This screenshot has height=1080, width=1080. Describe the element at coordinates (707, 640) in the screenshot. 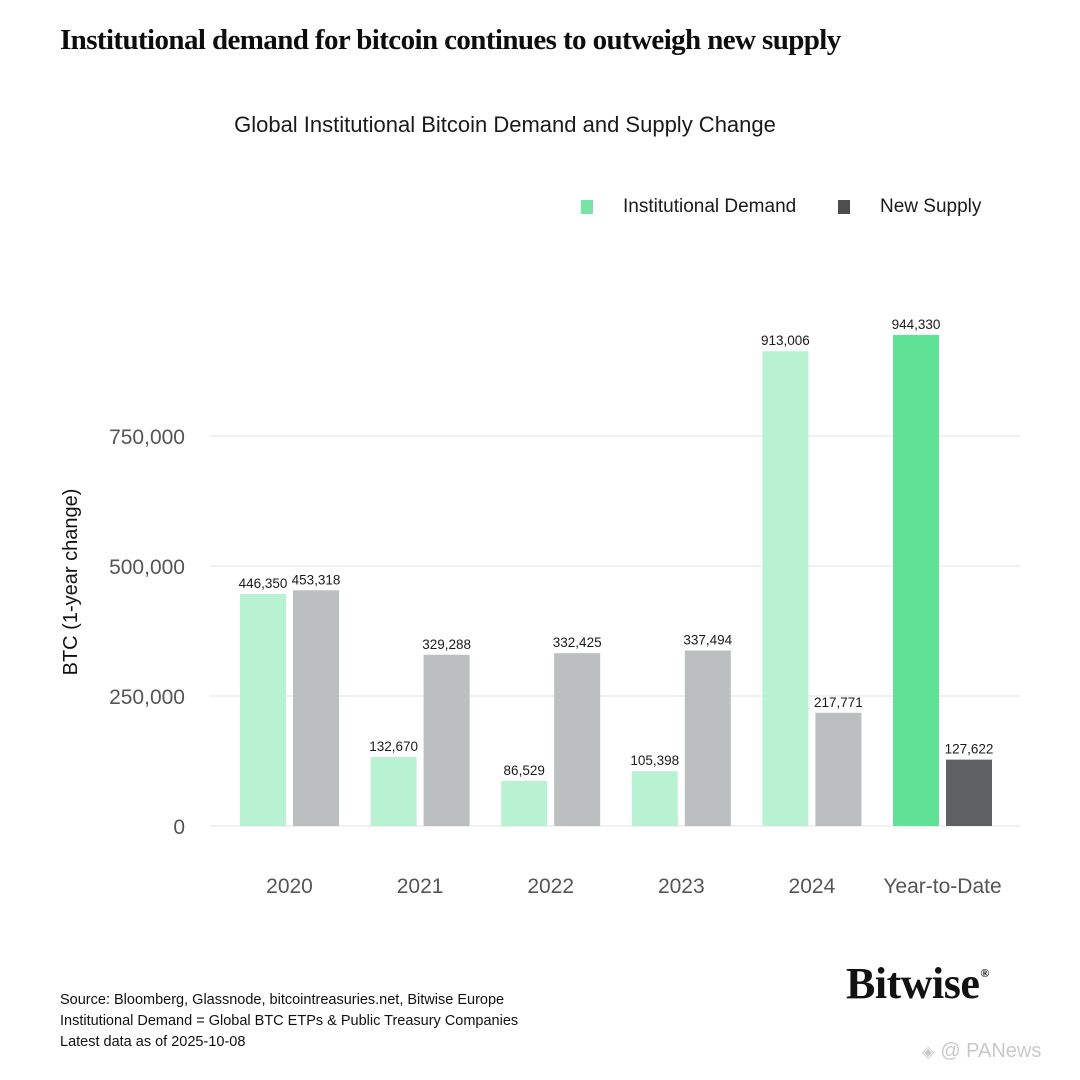

I see `data-label-supply: 337,494` at that location.